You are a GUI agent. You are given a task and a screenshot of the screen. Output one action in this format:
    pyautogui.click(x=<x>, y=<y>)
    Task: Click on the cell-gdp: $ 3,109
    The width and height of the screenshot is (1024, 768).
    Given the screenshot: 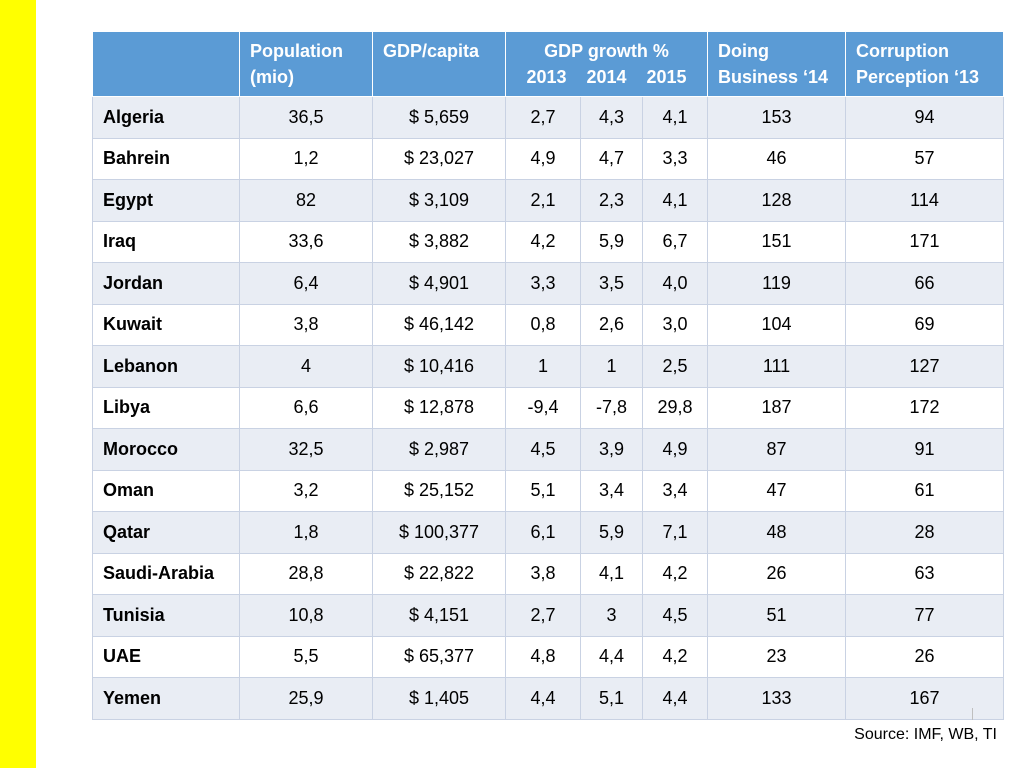 What is the action you would take?
    pyautogui.click(x=439, y=200)
    